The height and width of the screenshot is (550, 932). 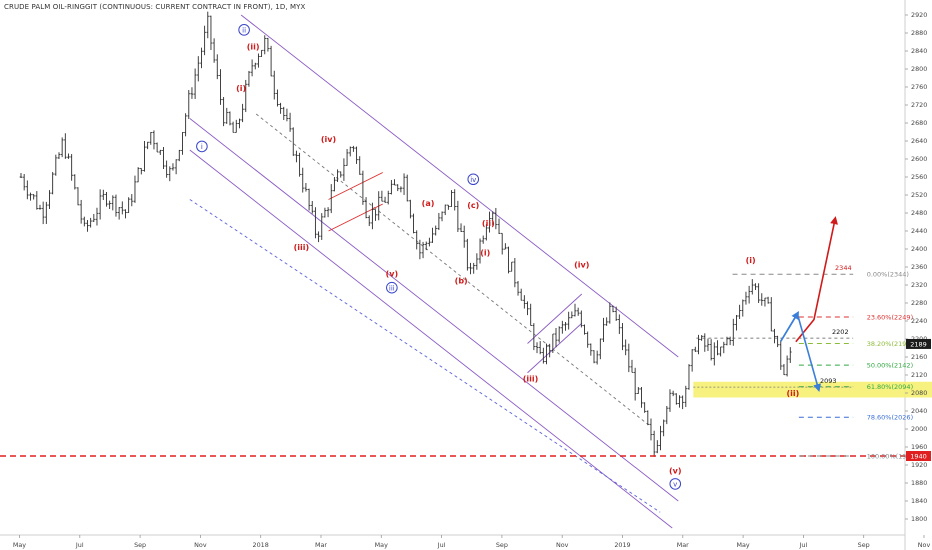 What do you see at coordinates (919, 141) in the screenshot?
I see `y-tick-label: 2640` at bounding box center [919, 141].